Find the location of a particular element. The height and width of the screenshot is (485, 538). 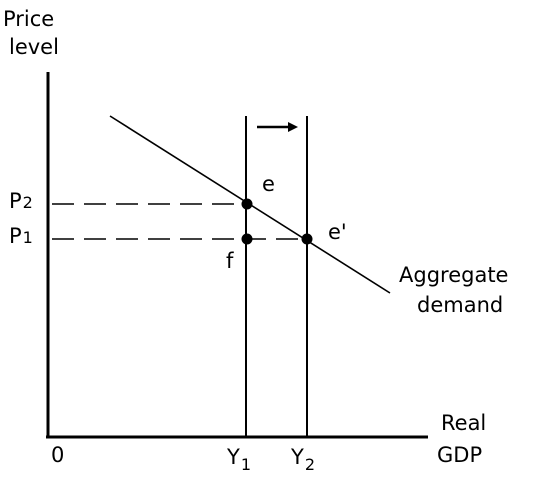

origin-label: 0 is located at coordinates (57, 455).